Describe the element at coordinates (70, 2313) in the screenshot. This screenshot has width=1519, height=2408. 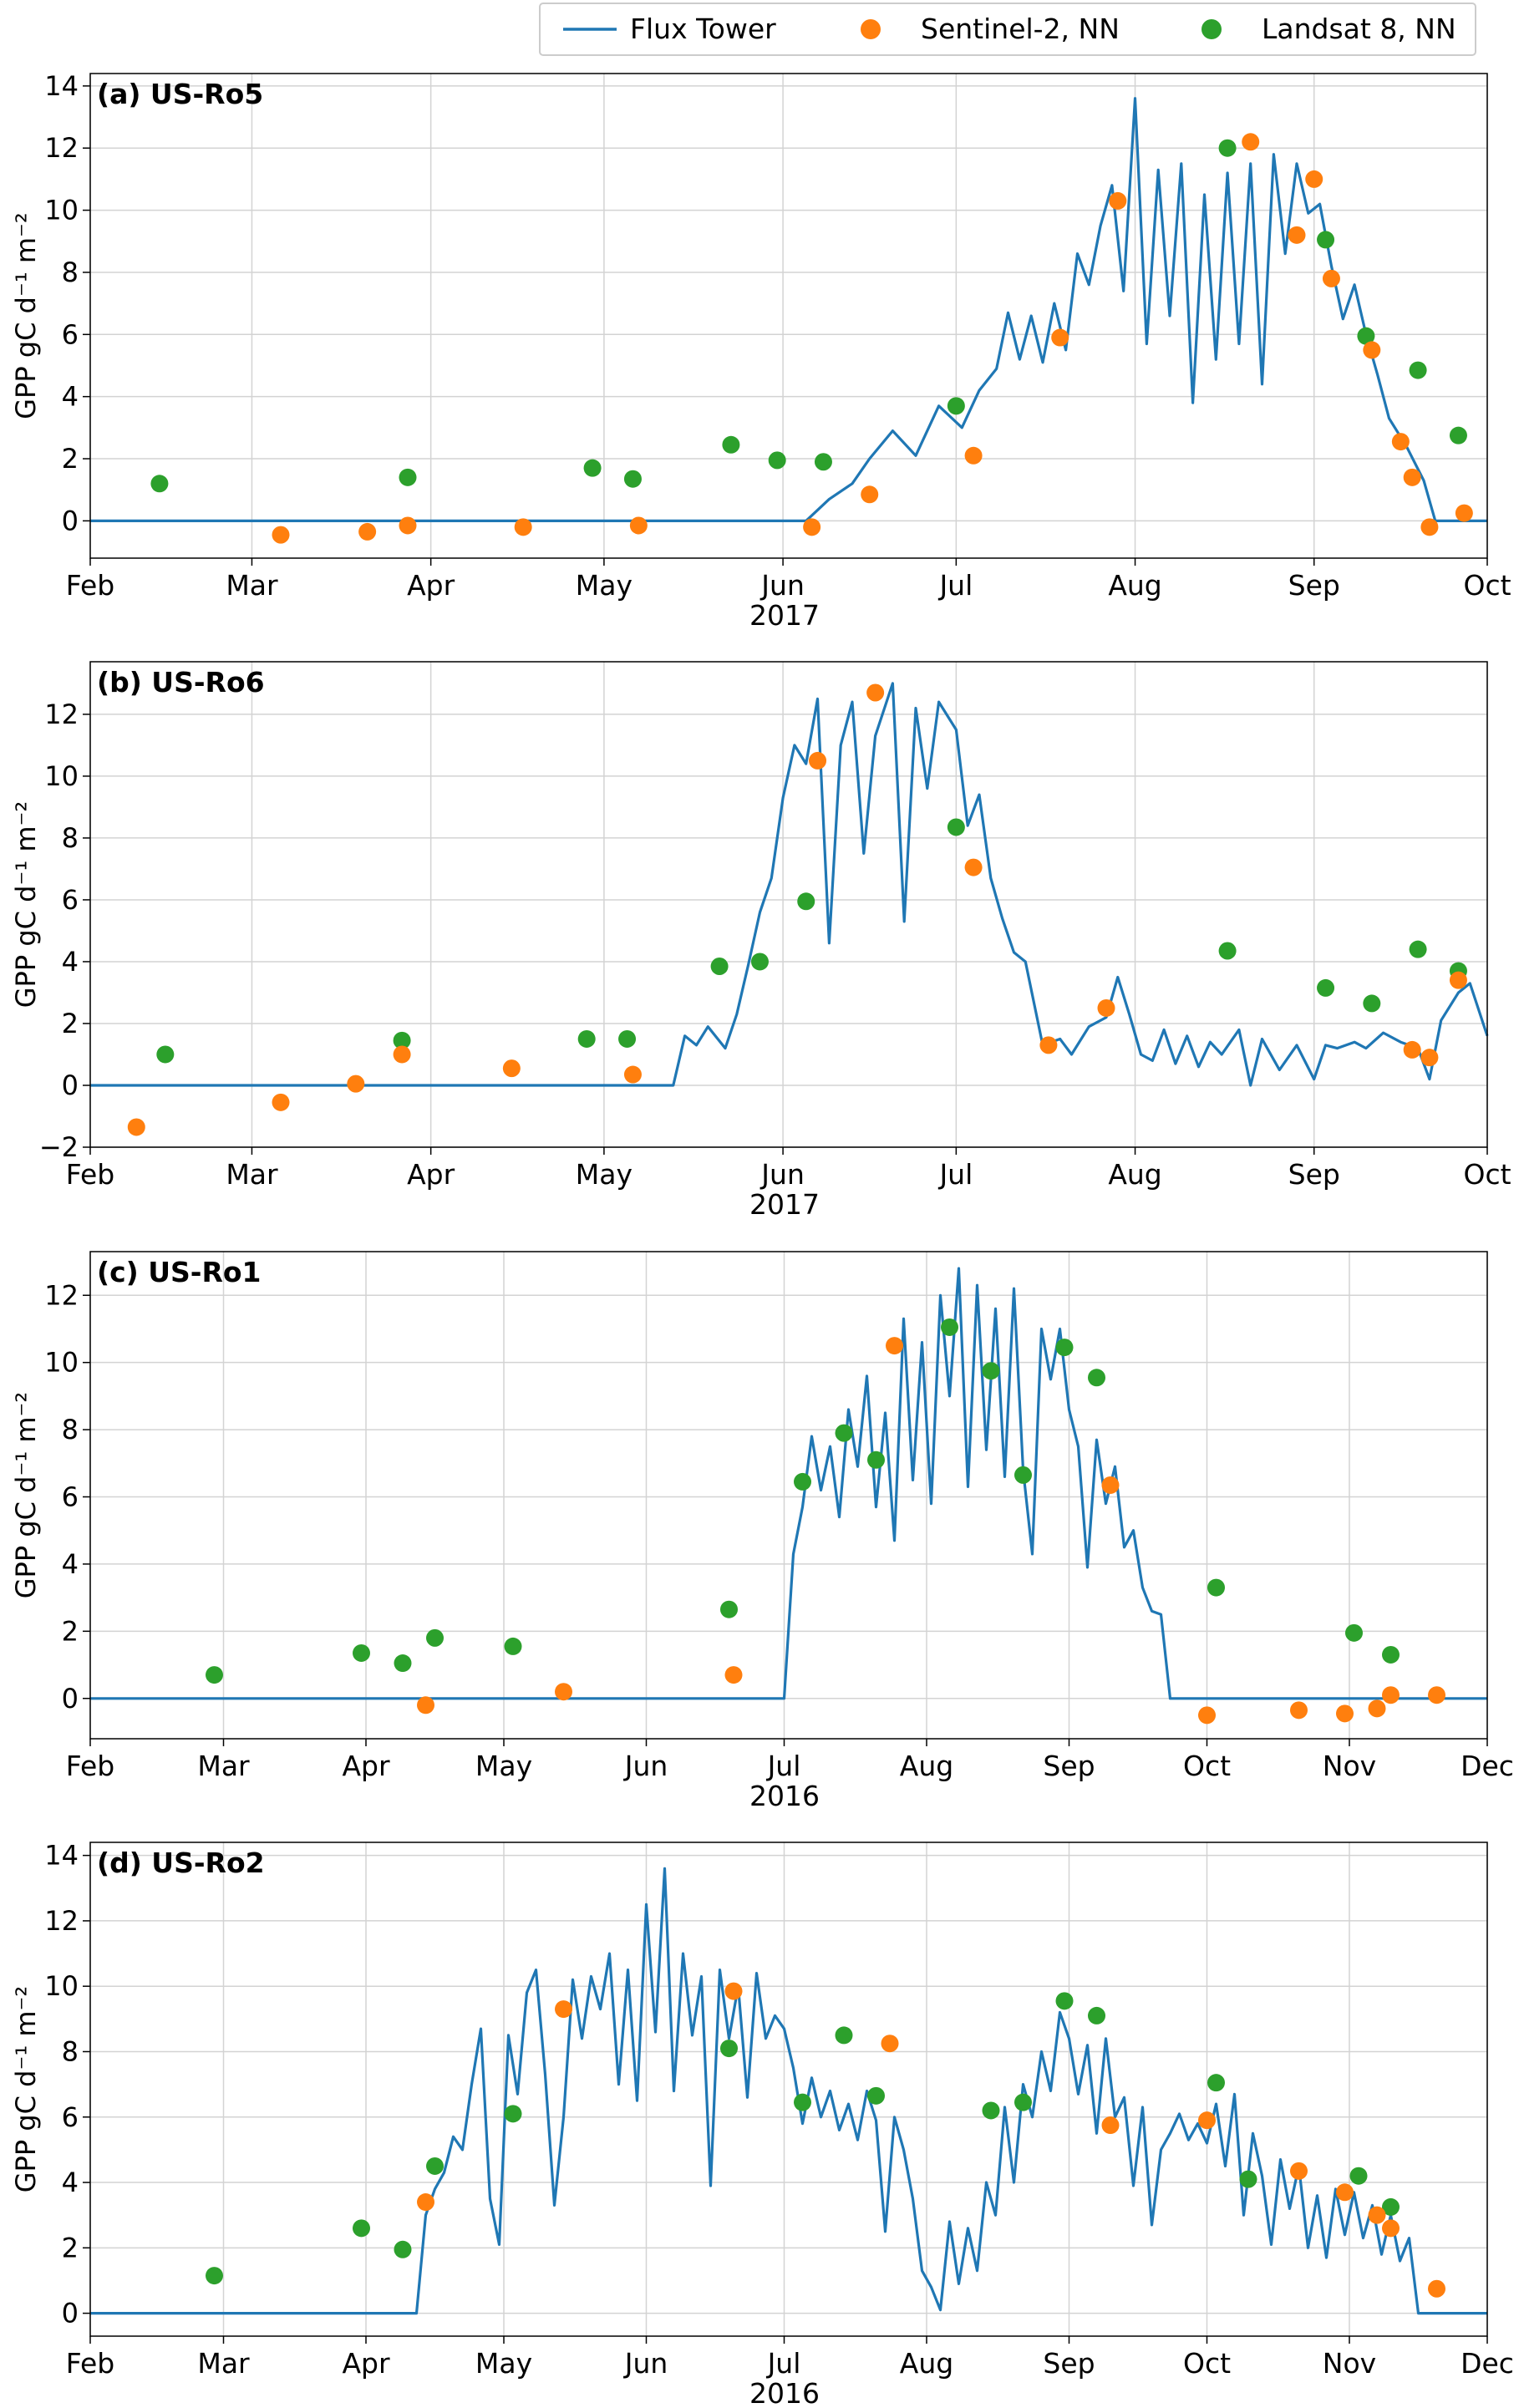
I see `panel-d-ytick-label: 0` at that location.